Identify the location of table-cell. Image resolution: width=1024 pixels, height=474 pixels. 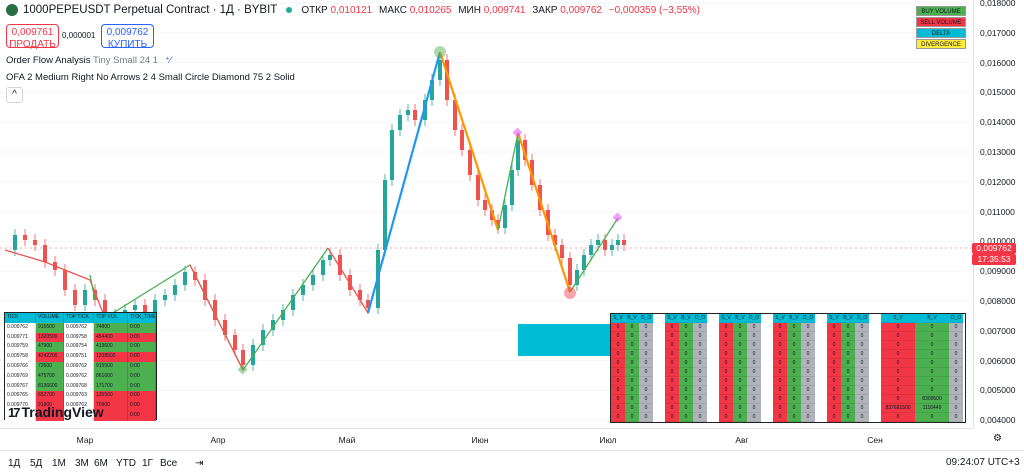
(79, 415).